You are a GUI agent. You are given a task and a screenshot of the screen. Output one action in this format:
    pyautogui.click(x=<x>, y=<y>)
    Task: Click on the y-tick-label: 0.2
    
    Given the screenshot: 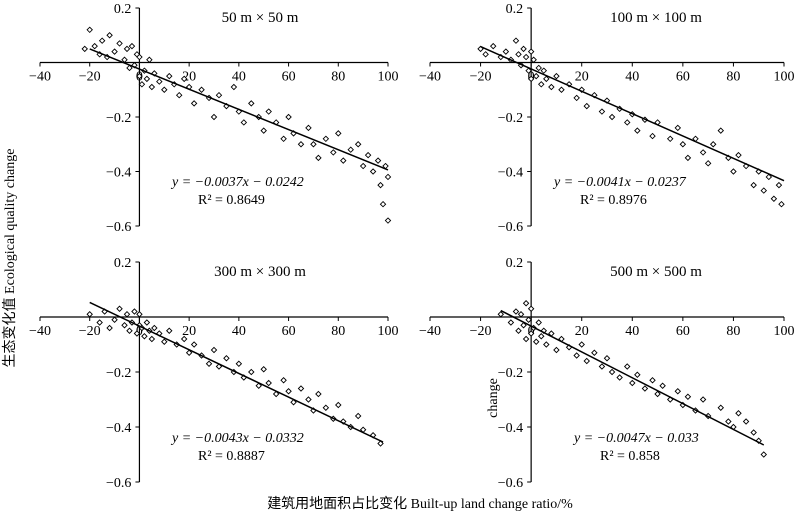 What is the action you would take?
    pyautogui.click(x=515, y=263)
    